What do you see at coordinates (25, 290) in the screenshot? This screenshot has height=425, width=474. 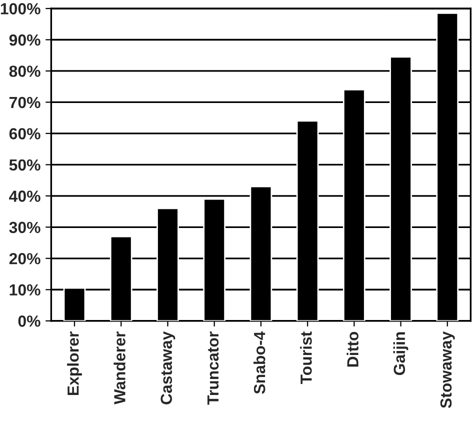 I see `y-tick-label: 10%` at bounding box center [25, 290].